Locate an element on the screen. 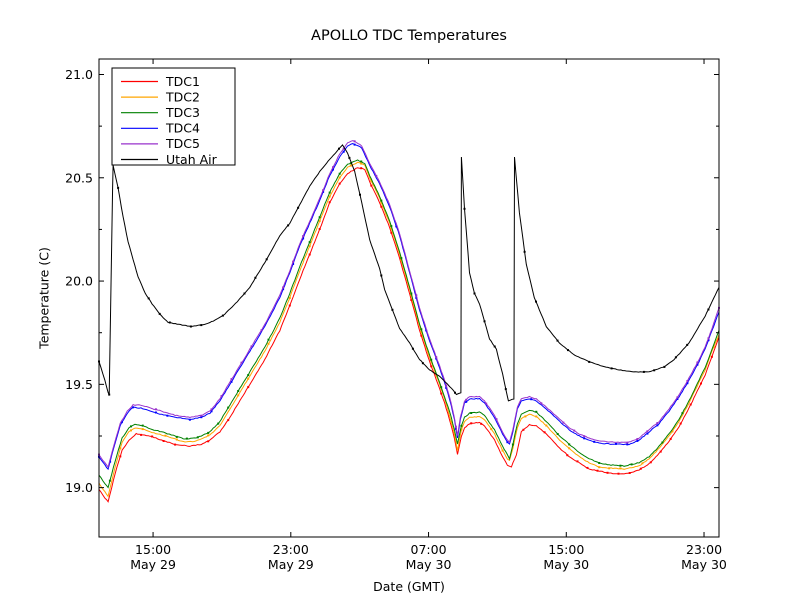 This screenshot has width=800, height=600. legend-label: TDC2 is located at coordinates (182, 96).